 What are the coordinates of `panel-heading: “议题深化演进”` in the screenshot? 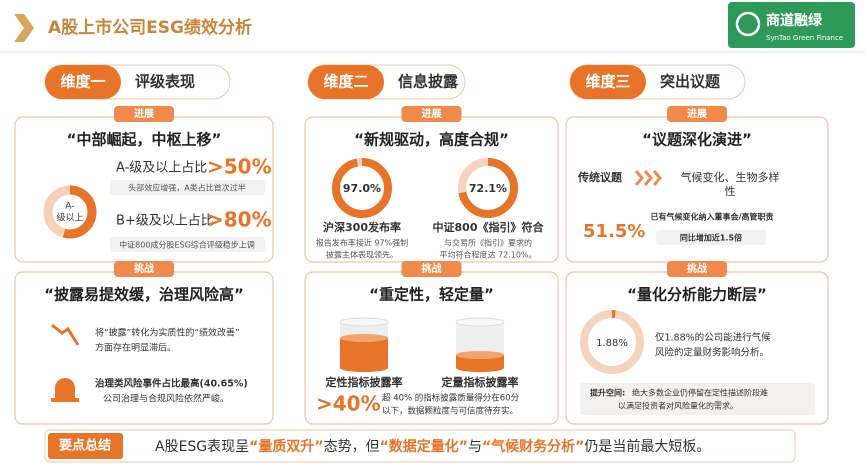 It's located at (697, 140).